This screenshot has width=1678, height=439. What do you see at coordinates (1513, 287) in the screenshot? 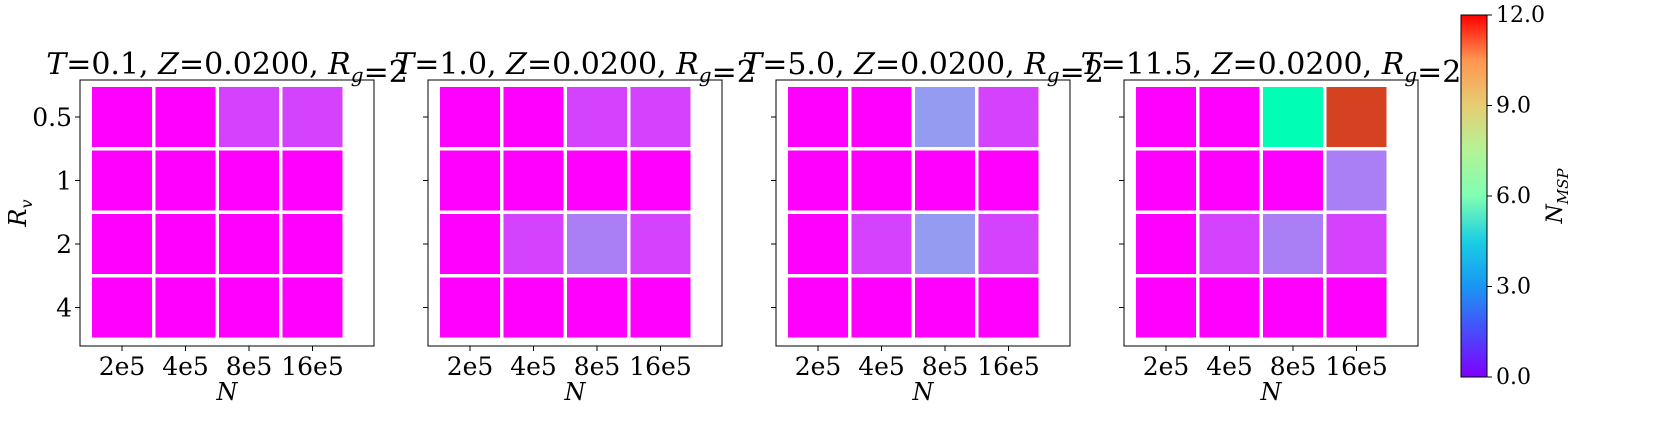
I see `colorbar-tick-label: 3.0` at bounding box center [1513, 287].